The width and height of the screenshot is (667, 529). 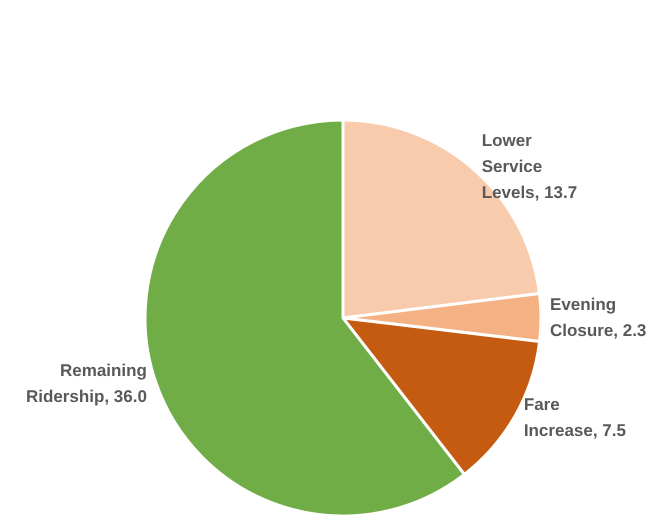 What do you see at coordinates (598, 317) in the screenshot?
I see `slice-label: Evening Closure, 2.3` at bounding box center [598, 317].